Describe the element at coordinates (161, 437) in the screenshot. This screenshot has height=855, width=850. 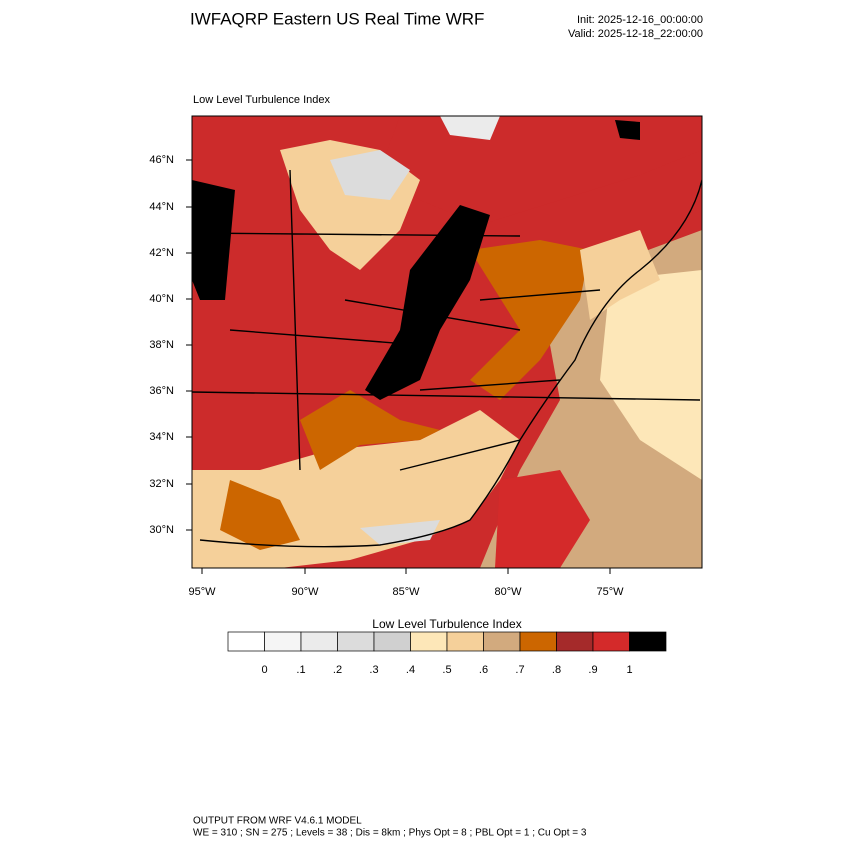
I see `lat-label: 34°N` at that location.